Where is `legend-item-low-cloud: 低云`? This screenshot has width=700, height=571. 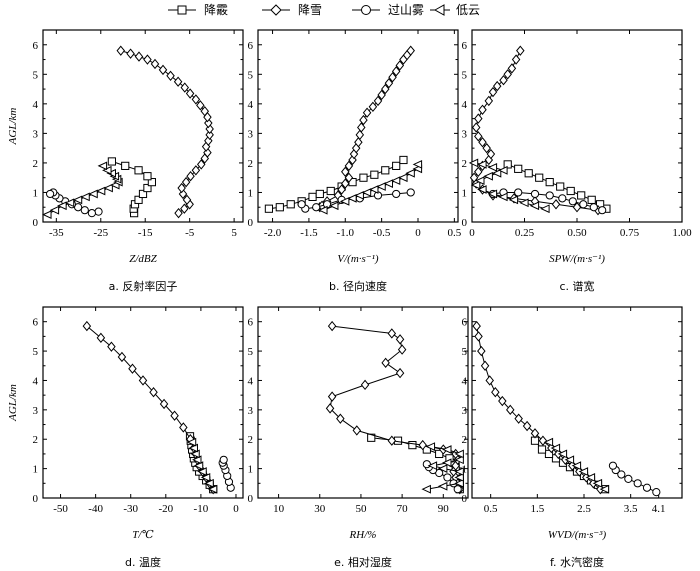 legend-item-low-cloud: 低云 is located at coordinates (455, 10).